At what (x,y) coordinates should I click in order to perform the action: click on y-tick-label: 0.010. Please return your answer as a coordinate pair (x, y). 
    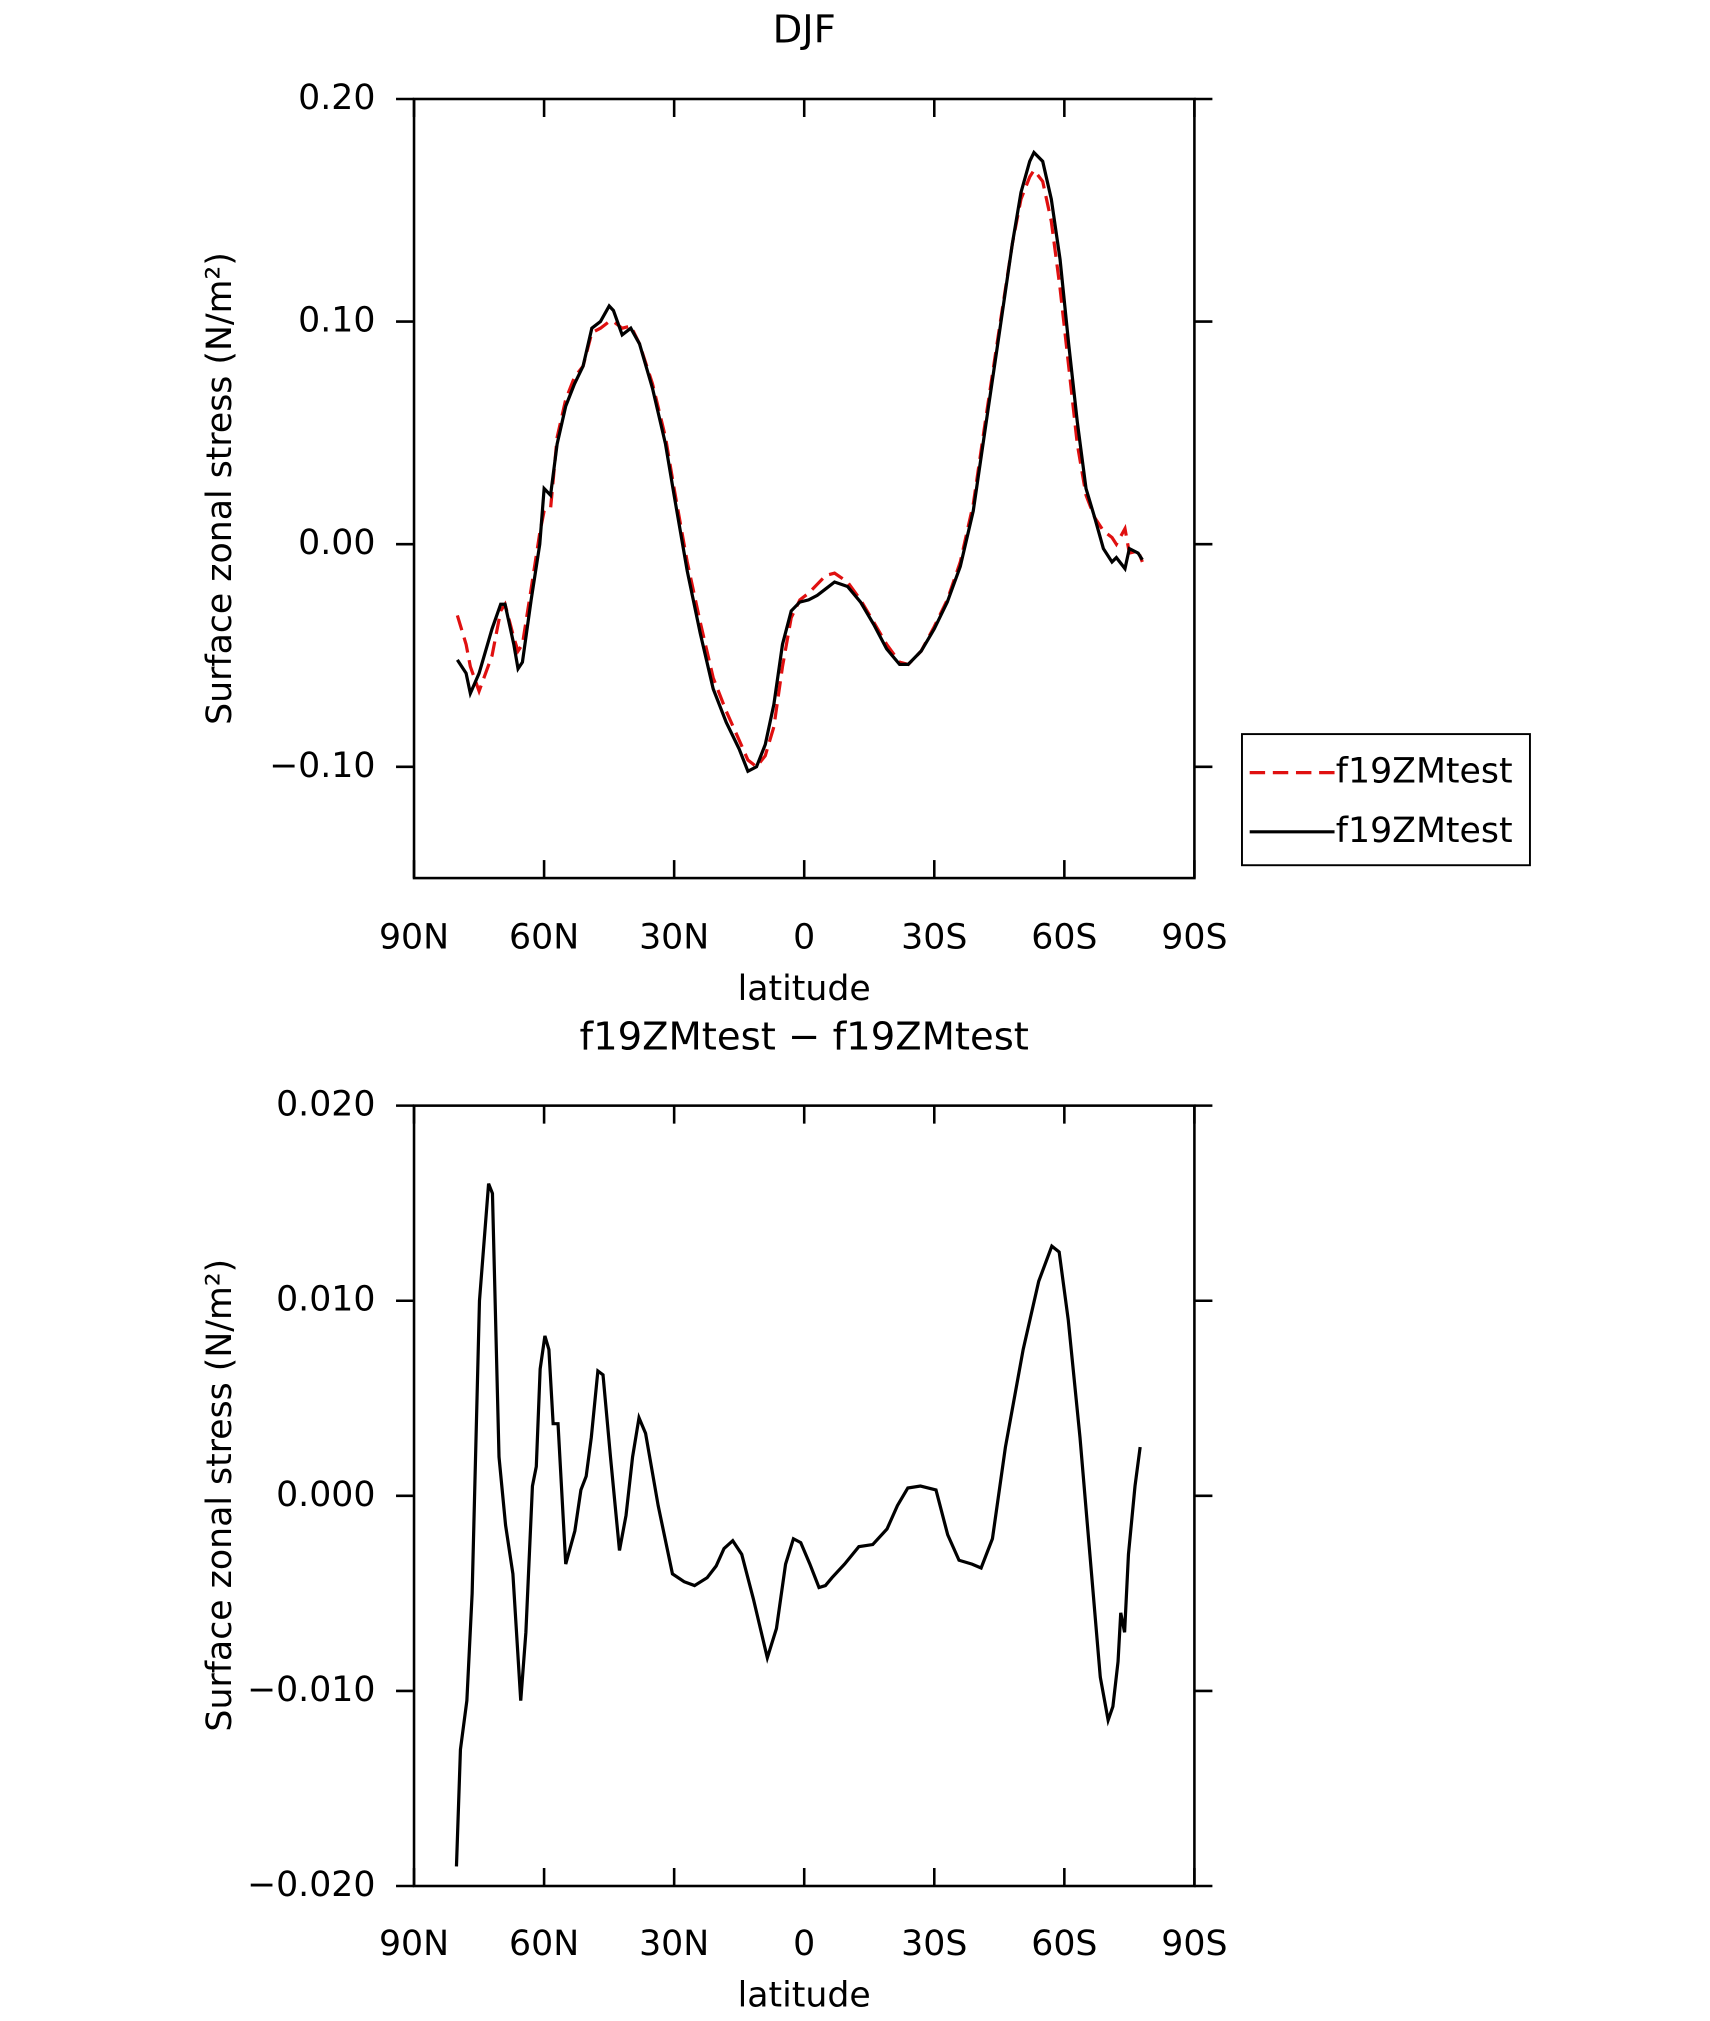
    Looking at the image, I should click on (325, 1300).